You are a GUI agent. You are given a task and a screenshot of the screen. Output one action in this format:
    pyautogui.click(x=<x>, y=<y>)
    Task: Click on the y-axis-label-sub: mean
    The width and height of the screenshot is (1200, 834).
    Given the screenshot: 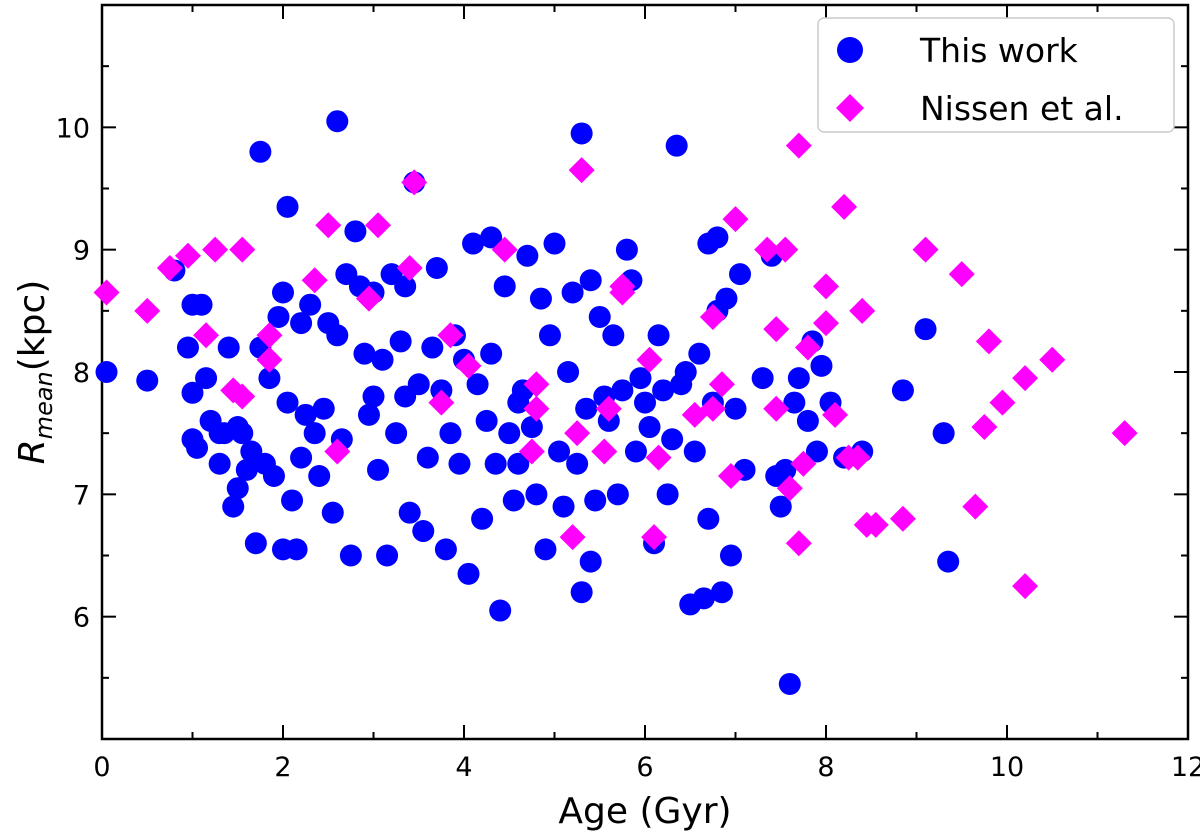 What is the action you would take?
    pyautogui.click(x=44, y=405)
    